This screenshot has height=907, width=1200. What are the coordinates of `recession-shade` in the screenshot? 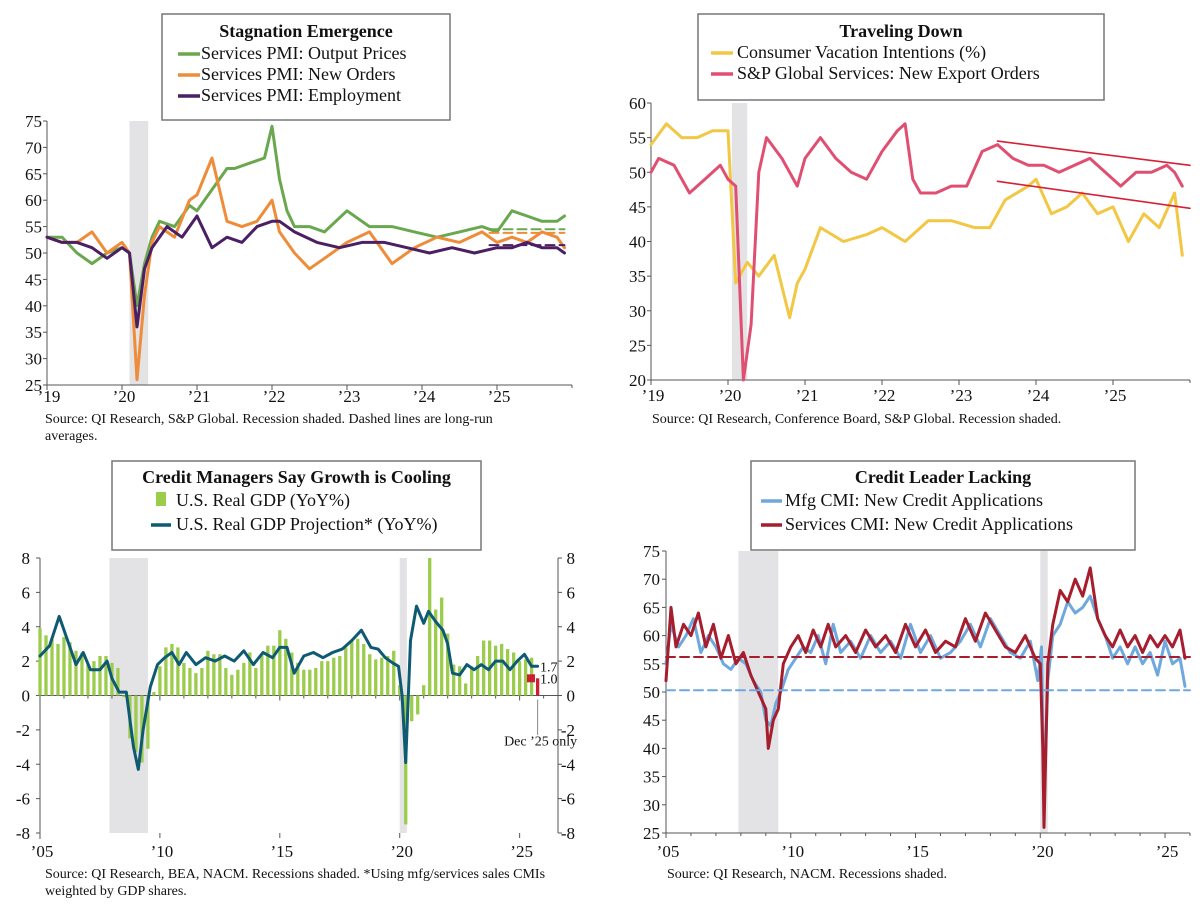 It's located at (739, 241).